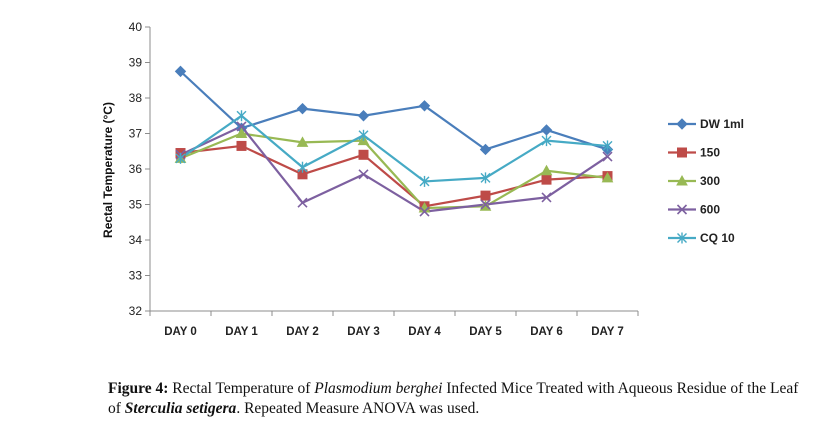 The width and height of the screenshot is (823, 441). I want to click on legend-item-dw-1ml: DW 1ml, so click(706, 124).